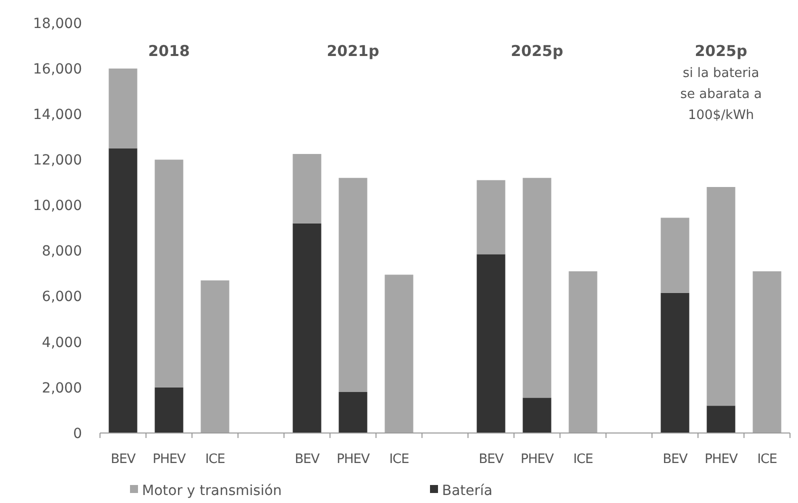 This screenshot has width=798, height=503. I want to click on annotation: 2025p, so click(537, 51).